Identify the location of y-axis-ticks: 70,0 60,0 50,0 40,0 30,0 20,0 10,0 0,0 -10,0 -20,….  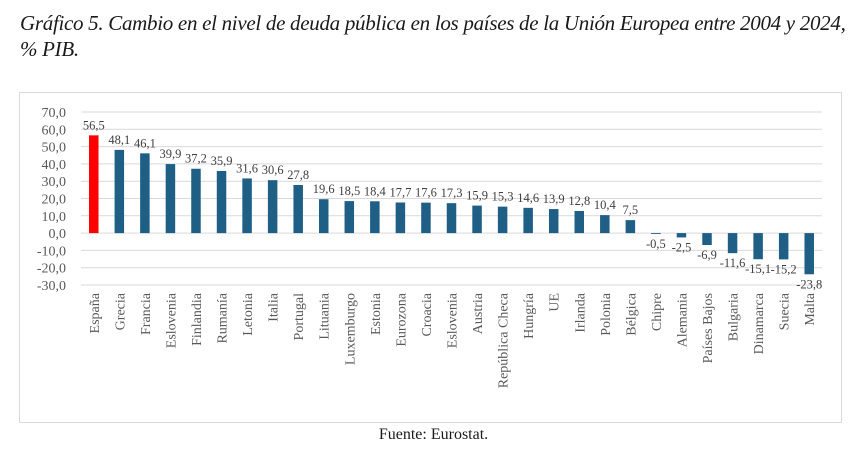
(51, 200).